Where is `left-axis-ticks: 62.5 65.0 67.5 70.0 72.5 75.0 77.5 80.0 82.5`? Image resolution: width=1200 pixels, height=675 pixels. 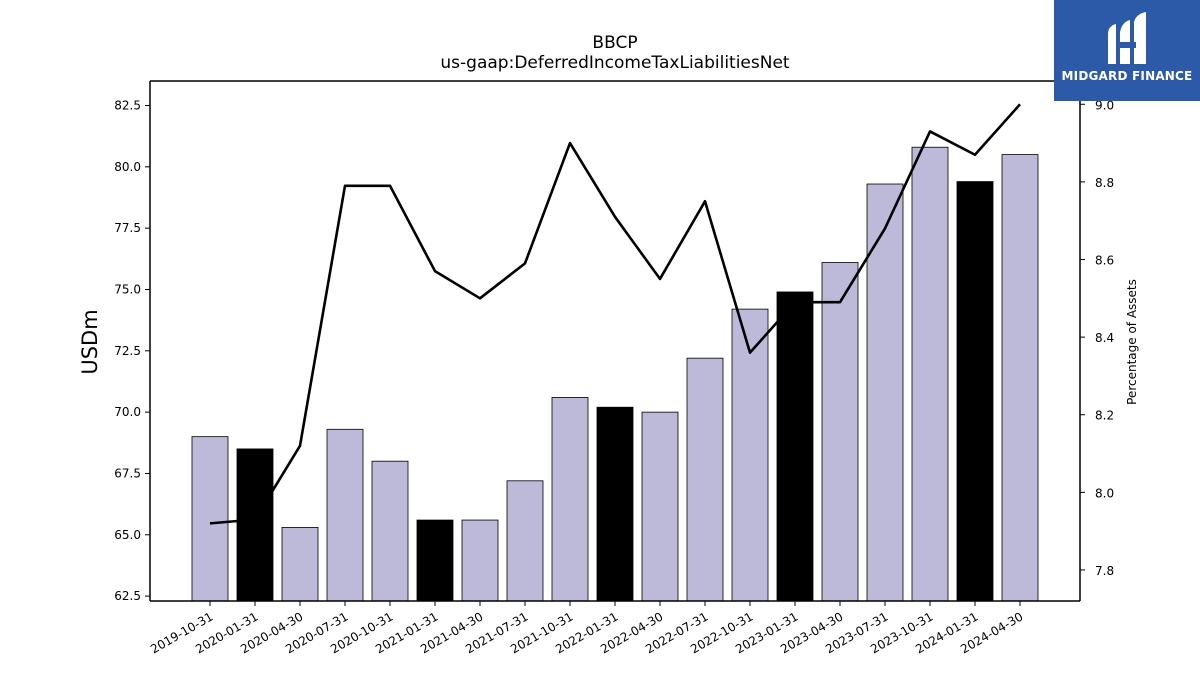 left-axis-ticks: 62.5 65.0 67.5 70.0 72.5 75.0 77.5 80.0 82.5 is located at coordinates (132, 351).